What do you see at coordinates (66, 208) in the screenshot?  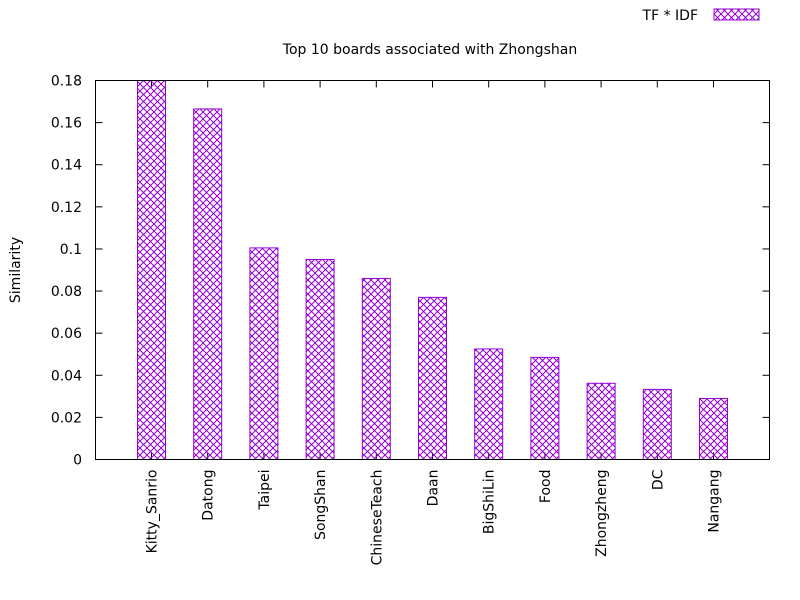 I see `y-tick-label: 0.12` at bounding box center [66, 208].